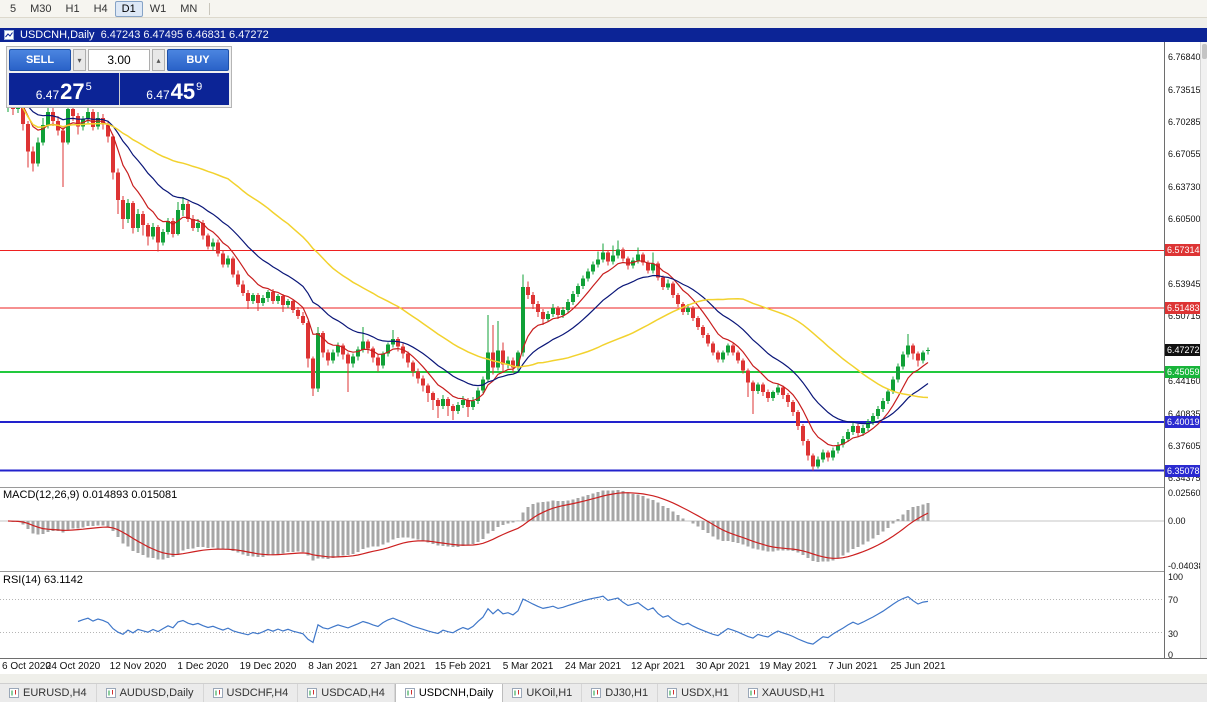 The height and width of the screenshot is (702, 1207). Describe the element at coordinates (210, 8) in the screenshot. I see `toolbar-separator` at that location.